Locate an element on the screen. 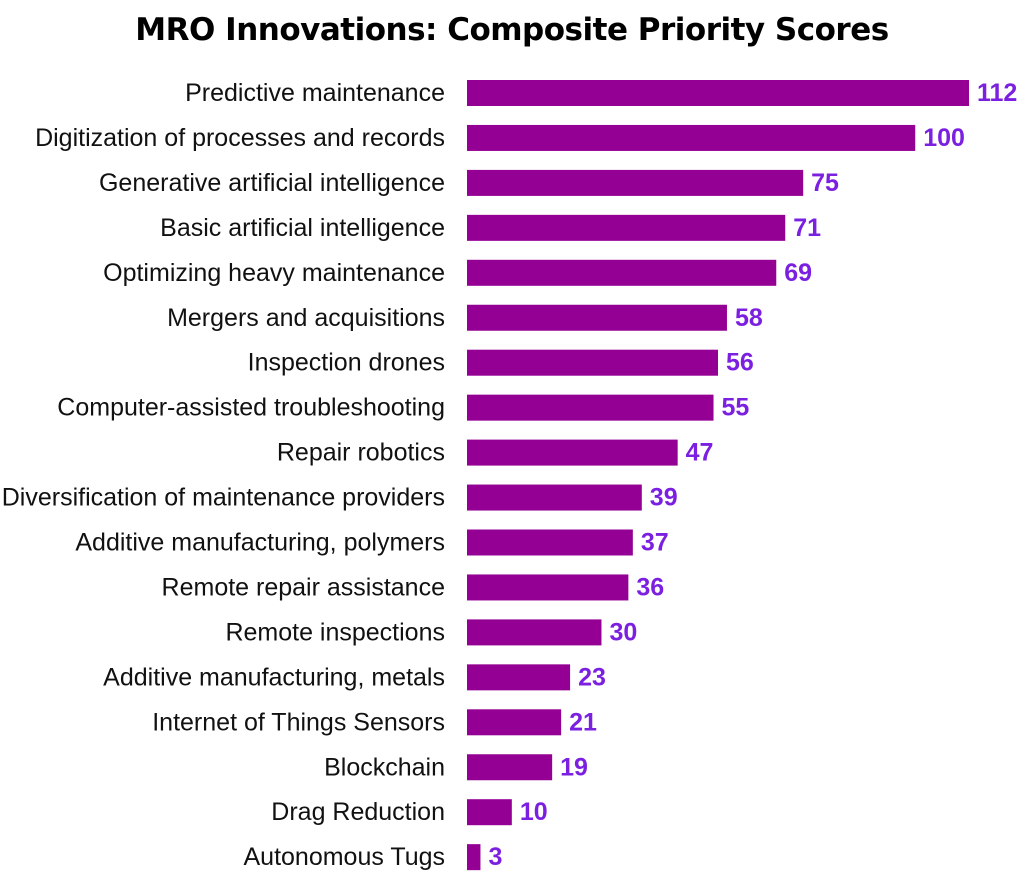  value-label: 21 is located at coordinates (583, 722).